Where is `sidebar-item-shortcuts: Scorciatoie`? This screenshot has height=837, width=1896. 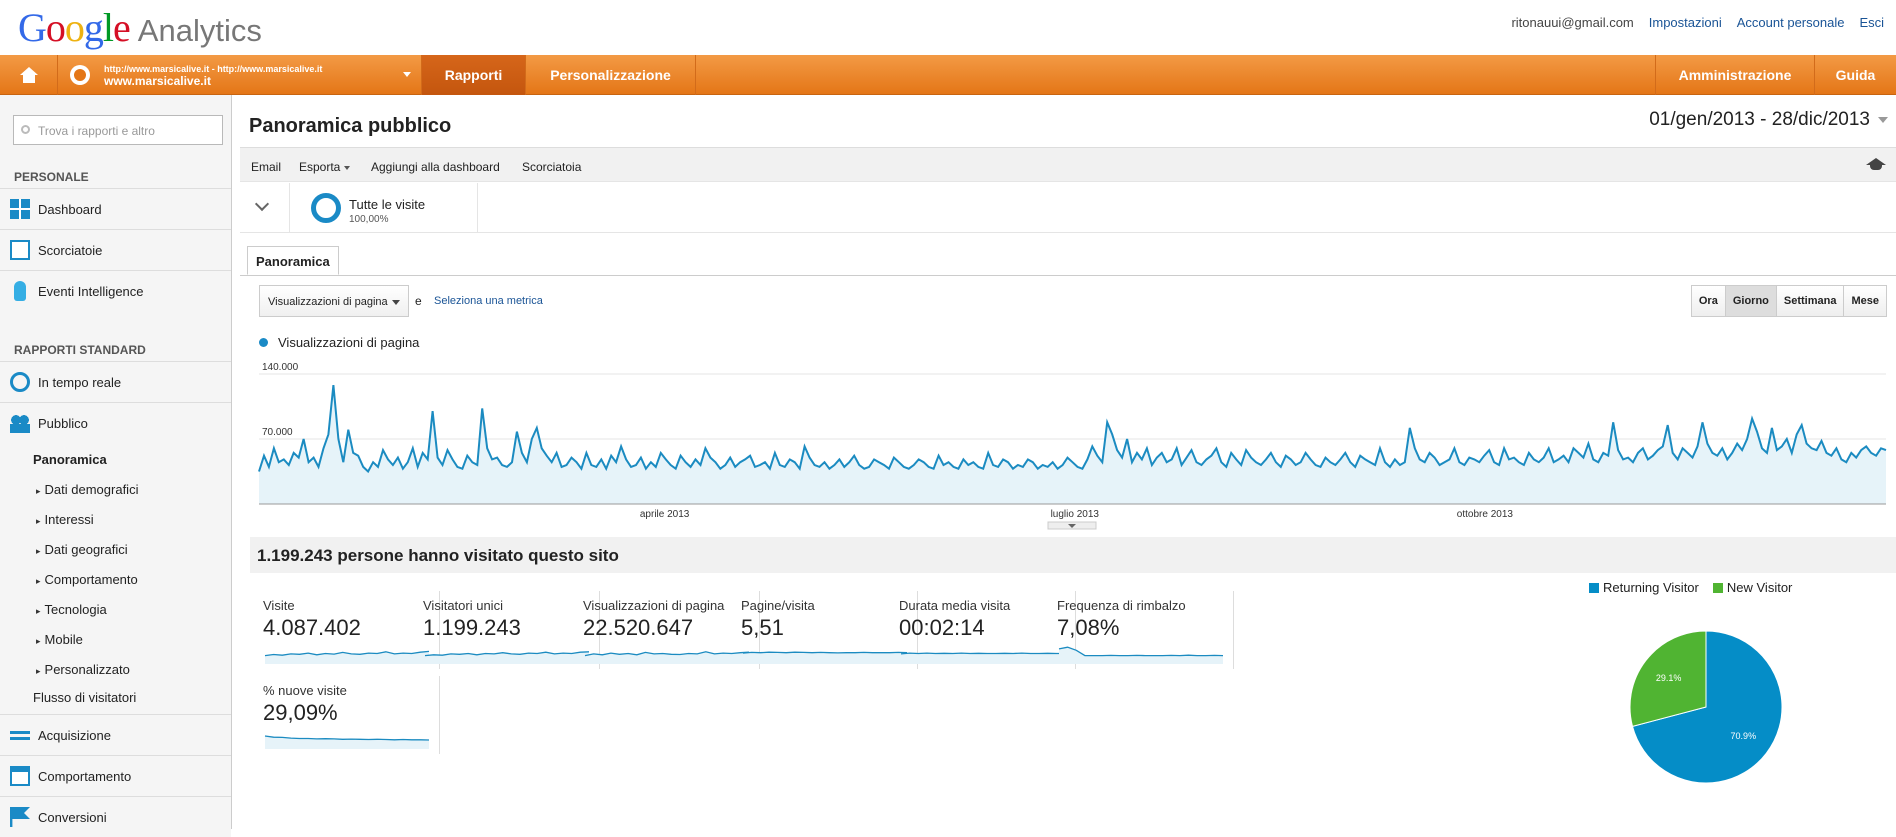 sidebar-item-shortcuts: Scorciatoie is located at coordinates (115, 249).